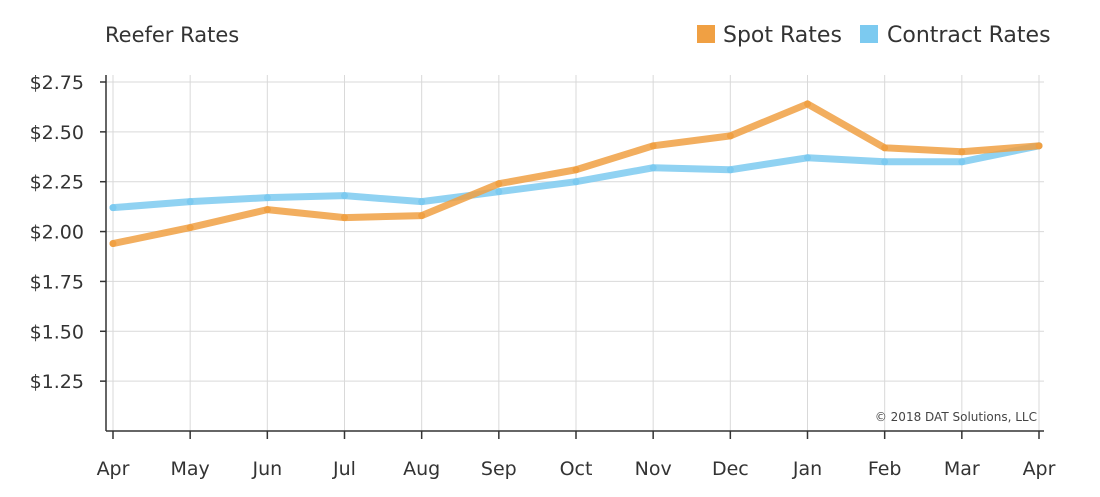  Describe the element at coordinates (807, 469) in the screenshot. I see `x-tick-label: Jan` at that location.